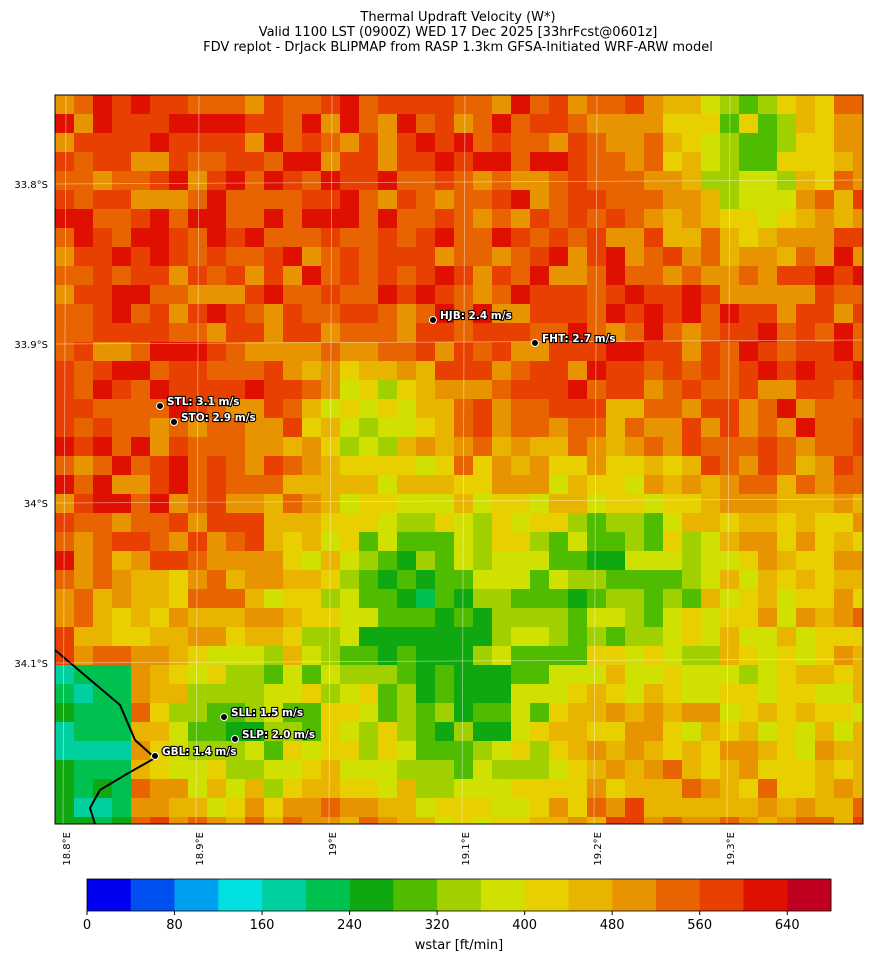 This screenshot has width=873, height=966. What do you see at coordinates (267, 713) in the screenshot?
I see `station-label: SLL: 1.5 m/s` at bounding box center [267, 713].